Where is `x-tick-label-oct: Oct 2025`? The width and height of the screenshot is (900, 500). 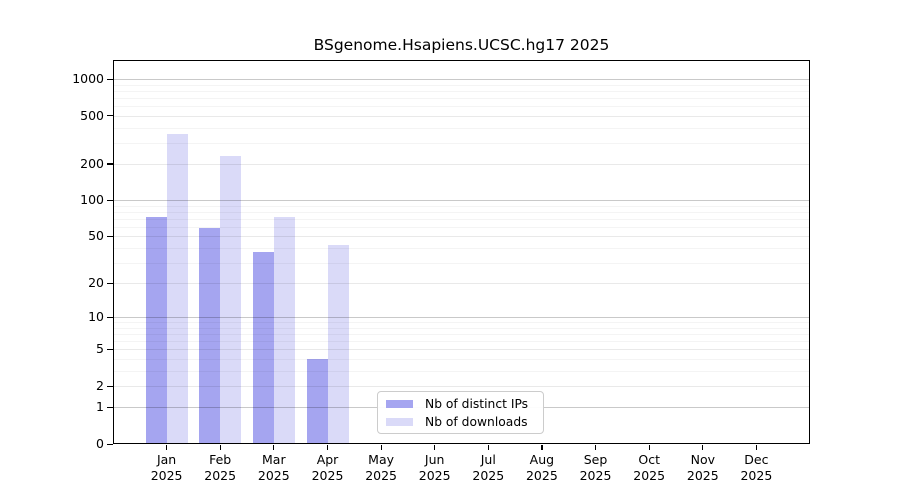
x-tick-label-oct: Oct 2025 is located at coordinates (649, 467).